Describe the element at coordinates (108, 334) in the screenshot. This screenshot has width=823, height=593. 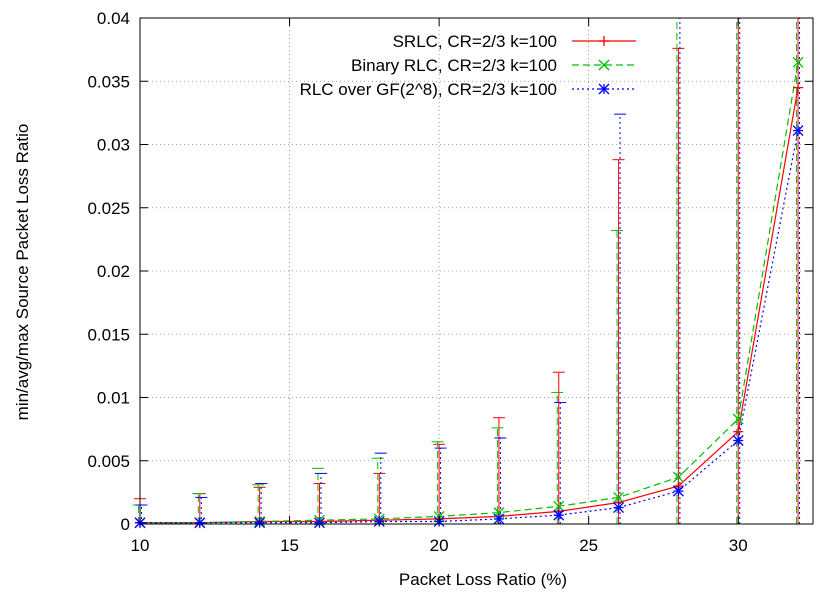
I see `y-tick-label: 0.015` at that location.